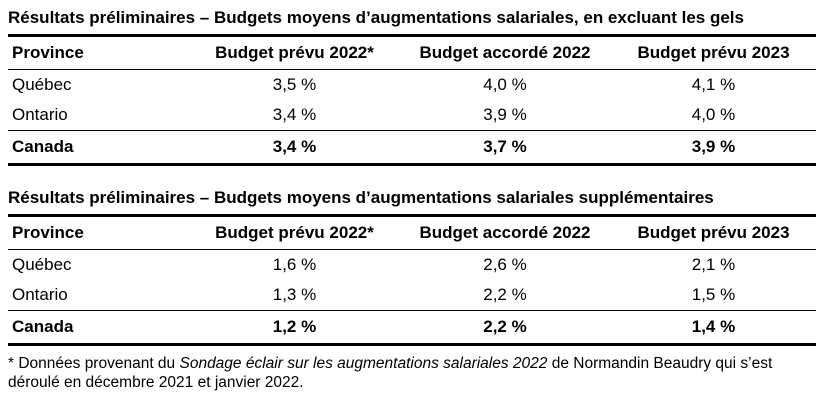 This screenshot has height=408, width=825. What do you see at coordinates (412, 147) in the screenshot?
I see `table-row-canada-total: Canada 3,4 % 3,7 % 3,9 %` at bounding box center [412, 147].